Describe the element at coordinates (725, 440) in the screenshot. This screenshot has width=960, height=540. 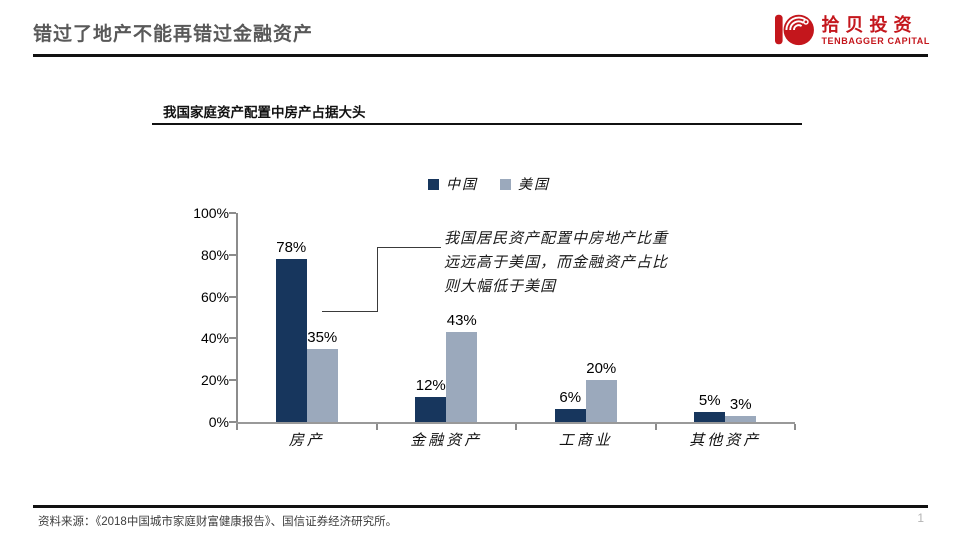
I see `x-axis-category-label: 其他资产` at that location.